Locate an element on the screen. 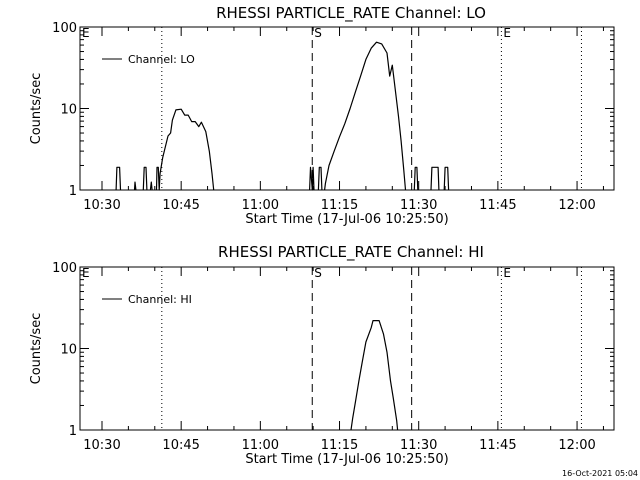 The height and width of the screenshot is (480, 640). legend-label: Channel: HI is located at coordinates (160, 299).